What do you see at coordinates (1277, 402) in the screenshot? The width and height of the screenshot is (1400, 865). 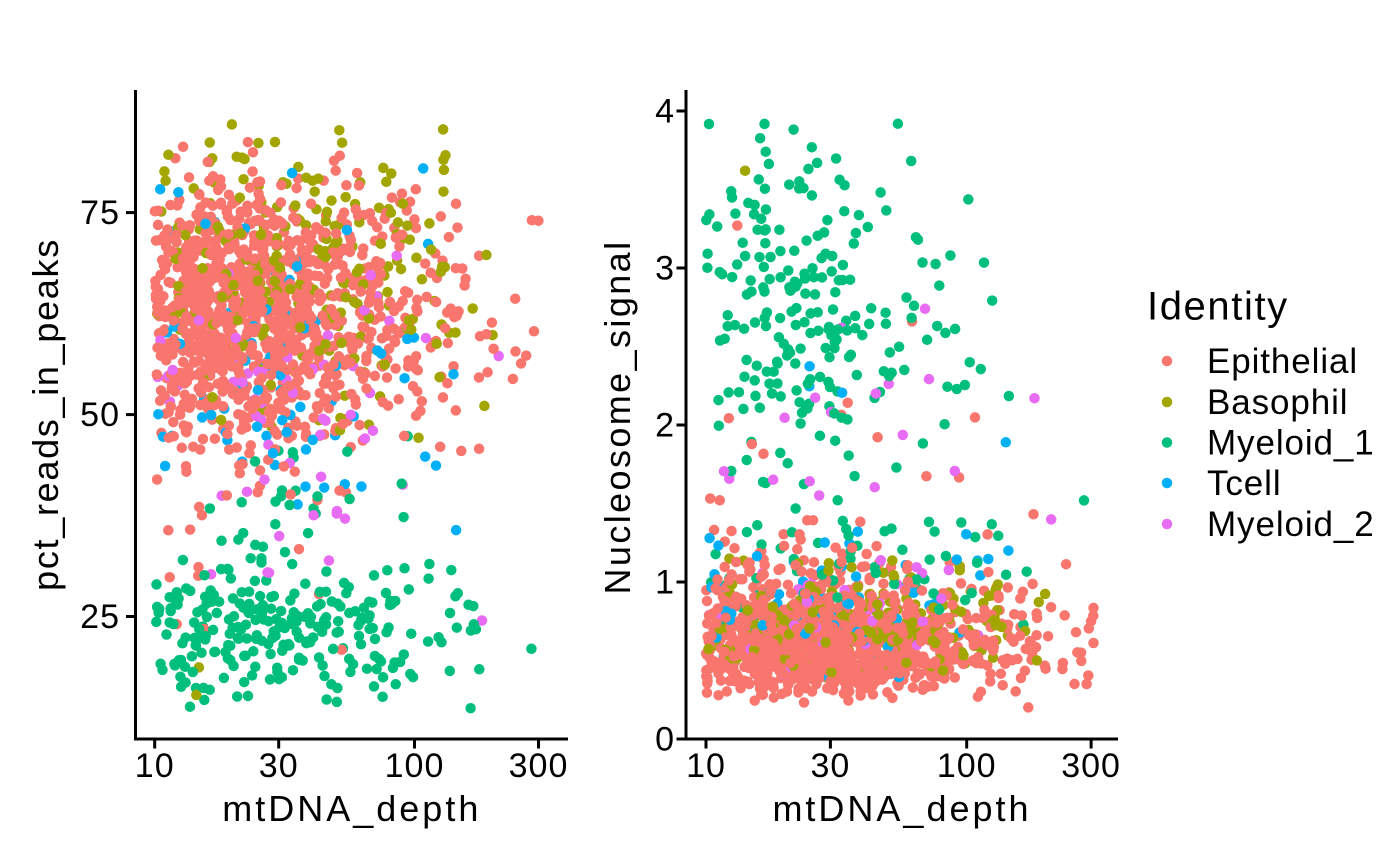 I see `svg-text: Basophil` at bounding box center [1277, 402].